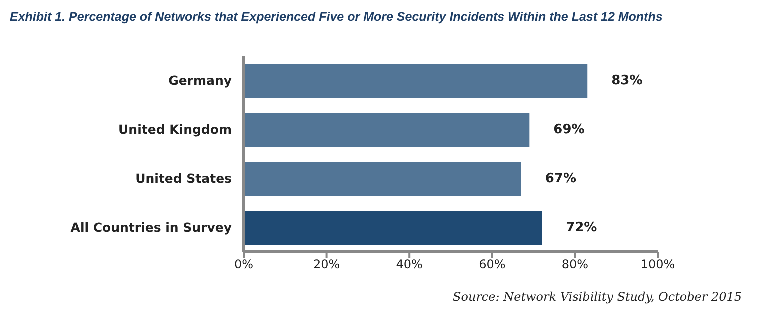 The image size is (766, 316). What do you see at coordinates (175, 129) in the screenshot?
I see `y-tick-label: United Kingdom` at bounding box center [175, 129].